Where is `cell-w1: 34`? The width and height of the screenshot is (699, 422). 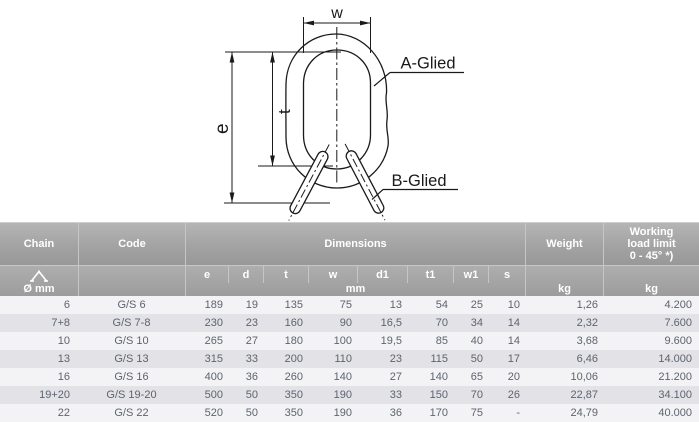 cell-w1: 34 is located at coordinates (476, 323).